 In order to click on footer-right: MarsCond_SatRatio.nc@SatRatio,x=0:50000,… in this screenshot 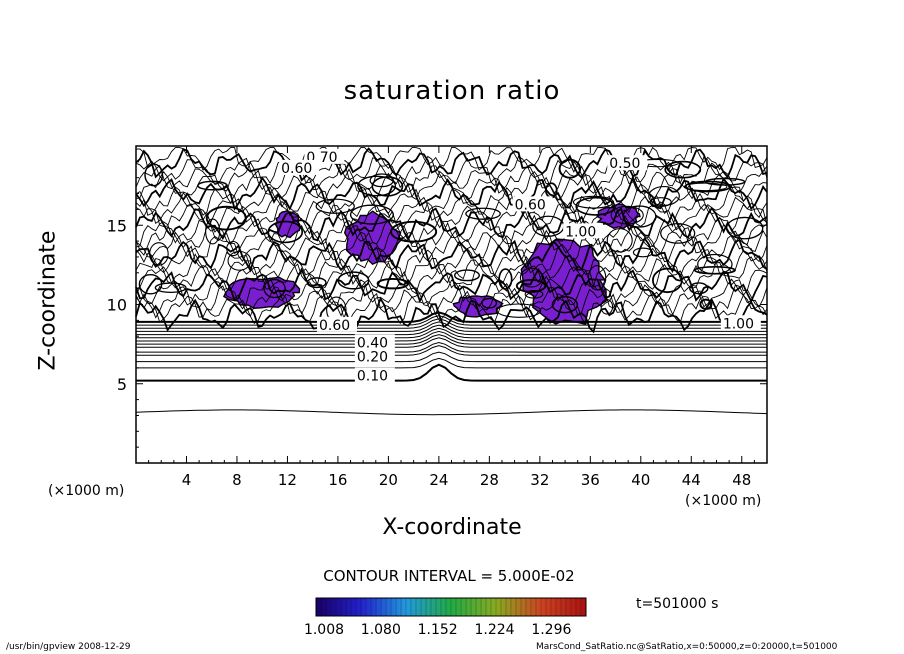, I will do `click(687, 647)`.